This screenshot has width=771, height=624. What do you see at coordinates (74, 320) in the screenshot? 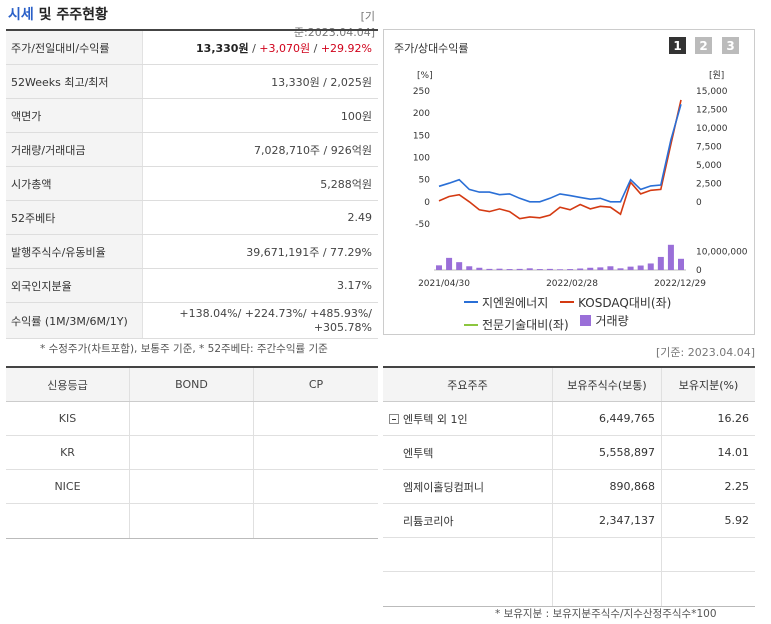
I see `row-label: 수익률 (1M/3M/6M/1Y)` at bounding box center [74, 320].